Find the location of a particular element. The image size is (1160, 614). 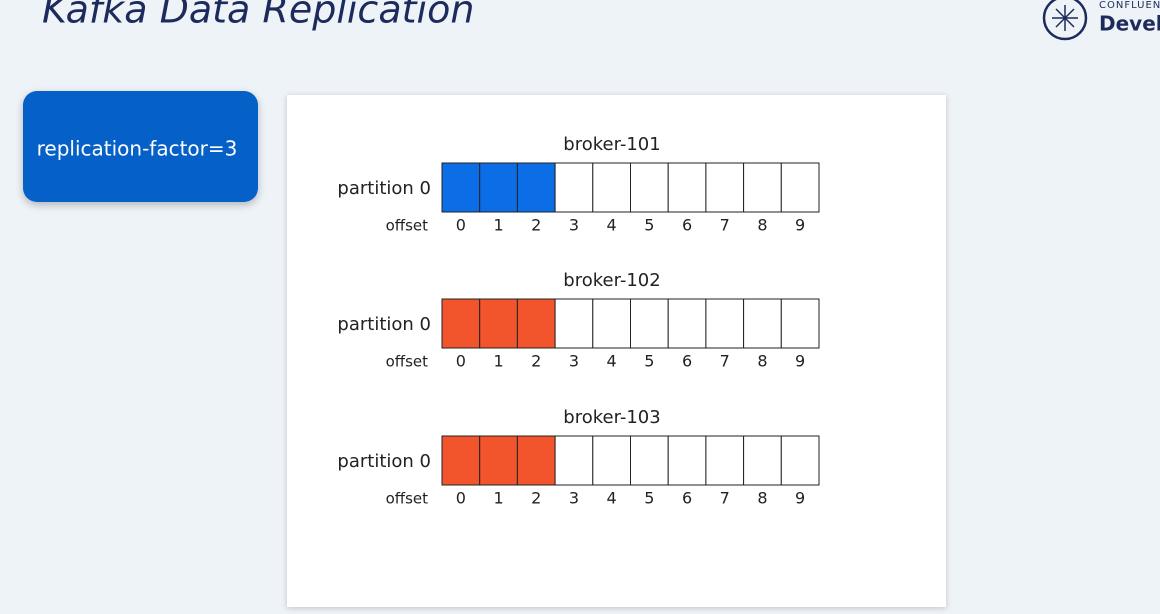

setting-box is located at coordinates (140, 146).